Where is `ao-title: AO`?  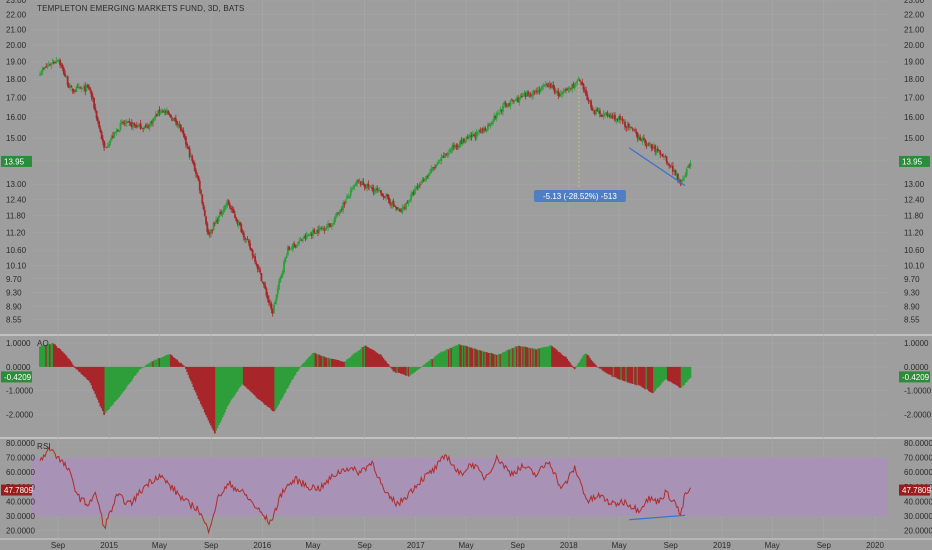 ao-title: AO is located at coordinates (43, 343).